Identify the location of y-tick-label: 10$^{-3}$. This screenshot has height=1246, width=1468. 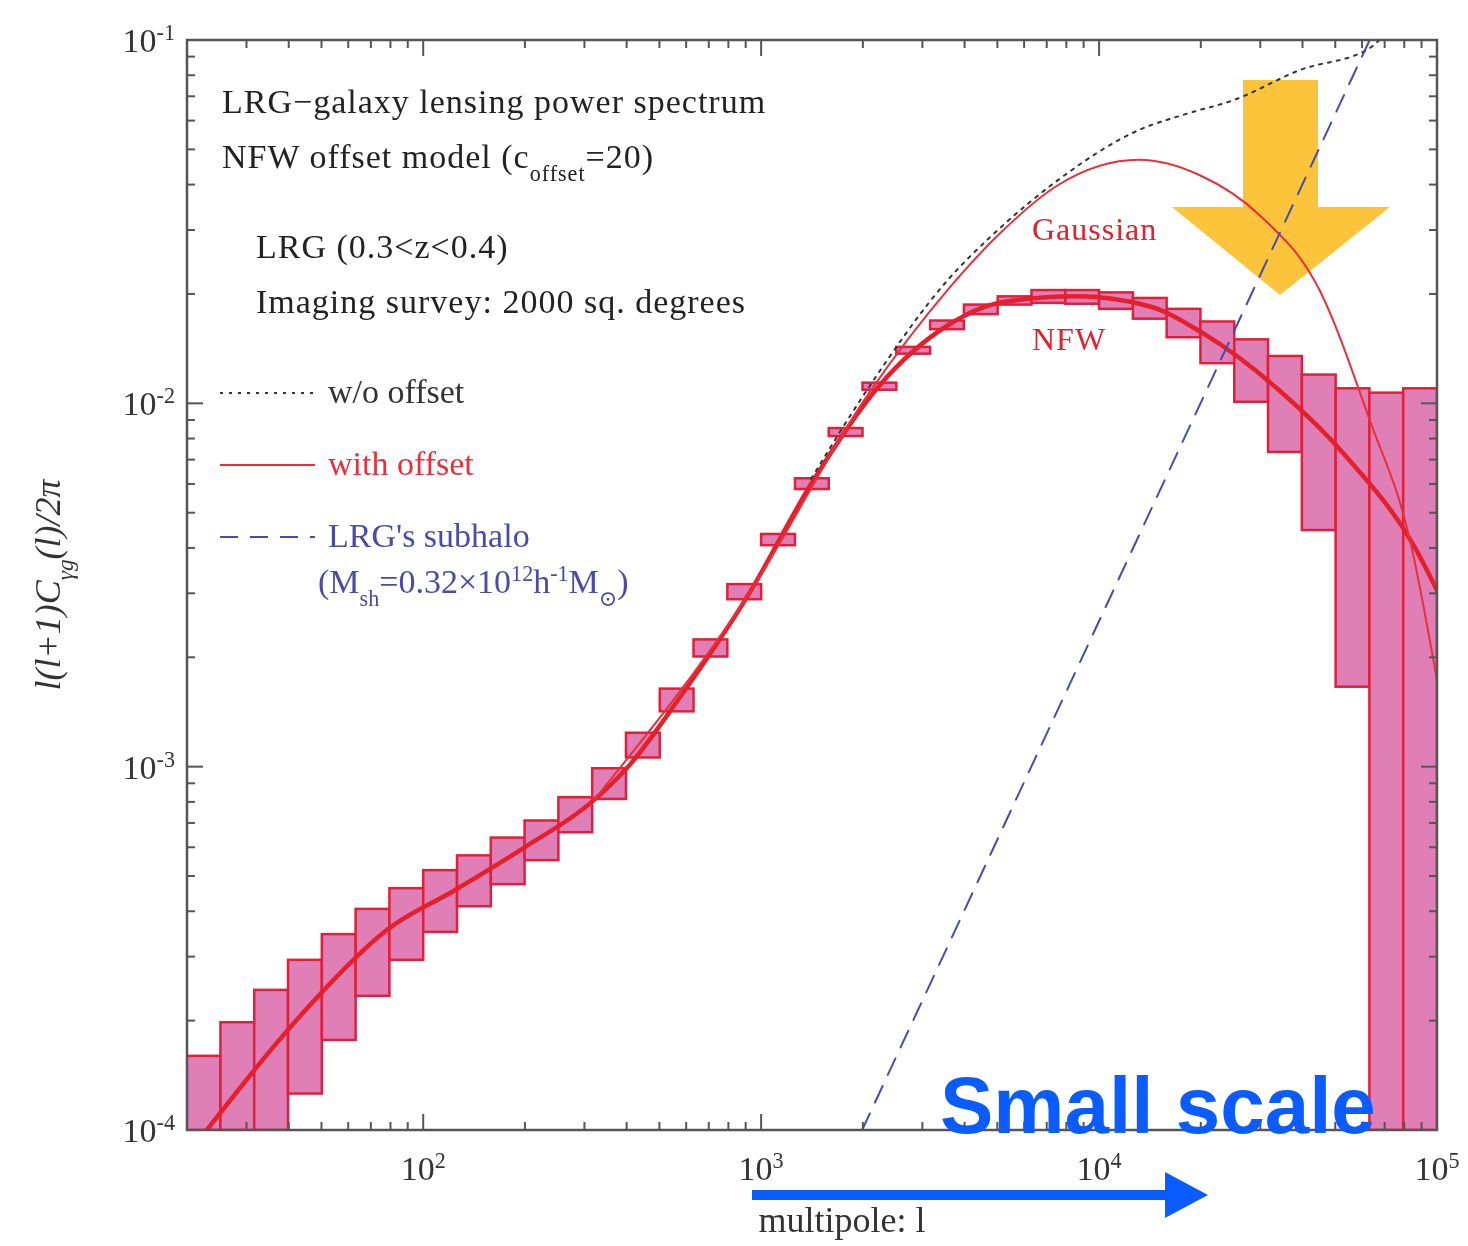
(148, 766).